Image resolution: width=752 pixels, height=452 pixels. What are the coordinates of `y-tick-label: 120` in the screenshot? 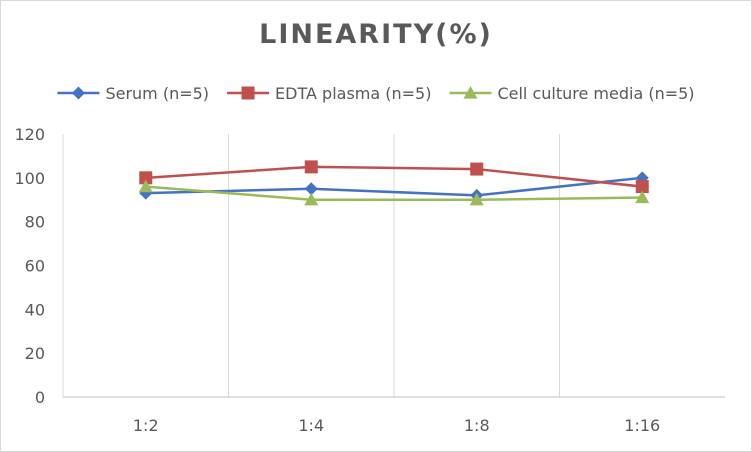 It's located at (29, 134).